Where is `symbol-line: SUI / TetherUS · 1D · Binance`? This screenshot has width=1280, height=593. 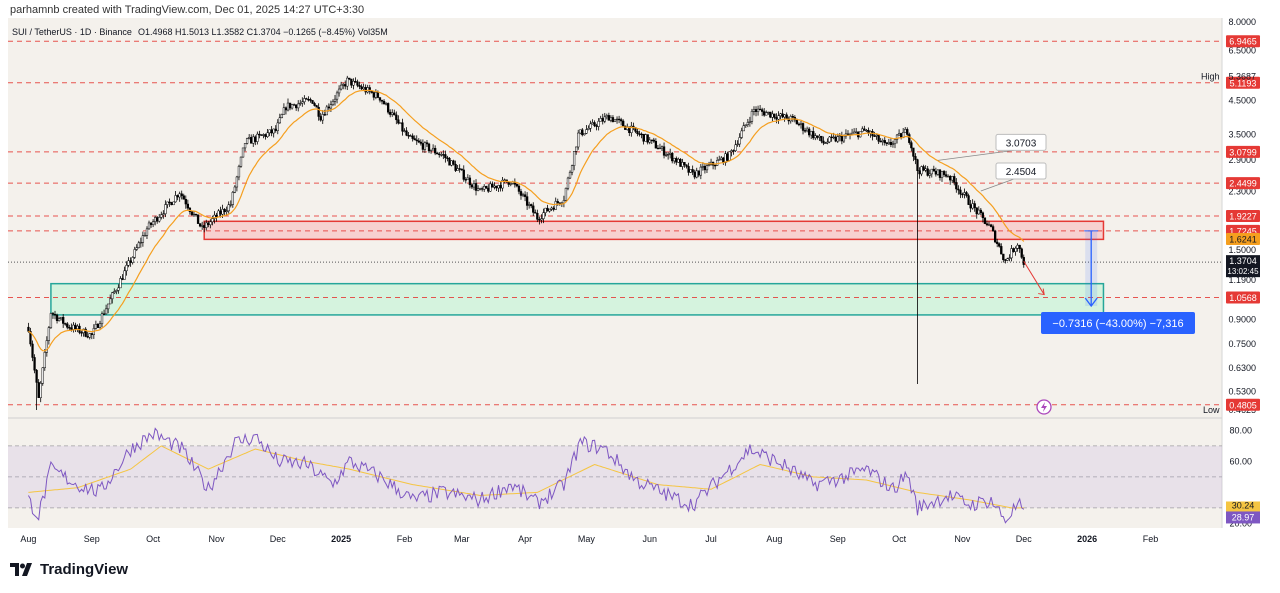
symbol-line: SUI / TetherUS · 1D · Binance is located at coordinates (72, 32).